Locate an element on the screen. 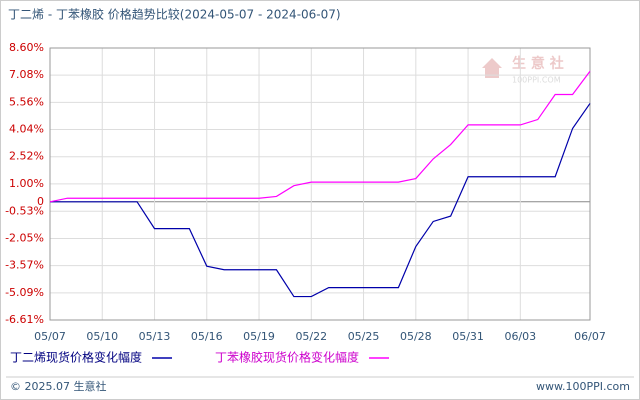 The height and width of the screenshot is (400, 640). x-tick-label: 05/22 is located at coordinates (311, 336).